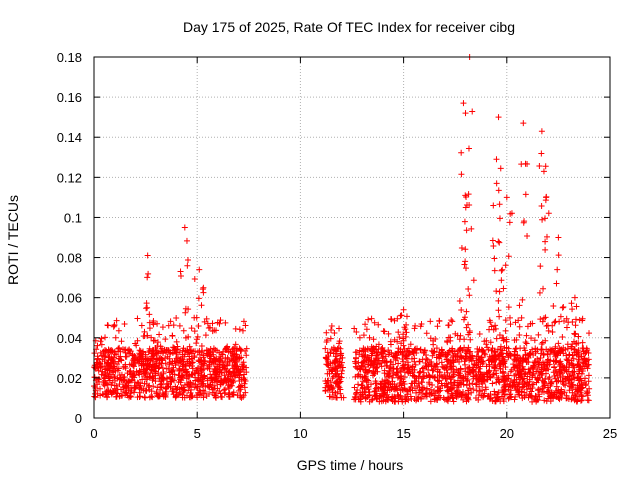 The height and width of the screenshot is (480, 640). Describe the element at coordinates (69, 338) in the screenshot. I see `y-tick-label: 0.04` at that location.